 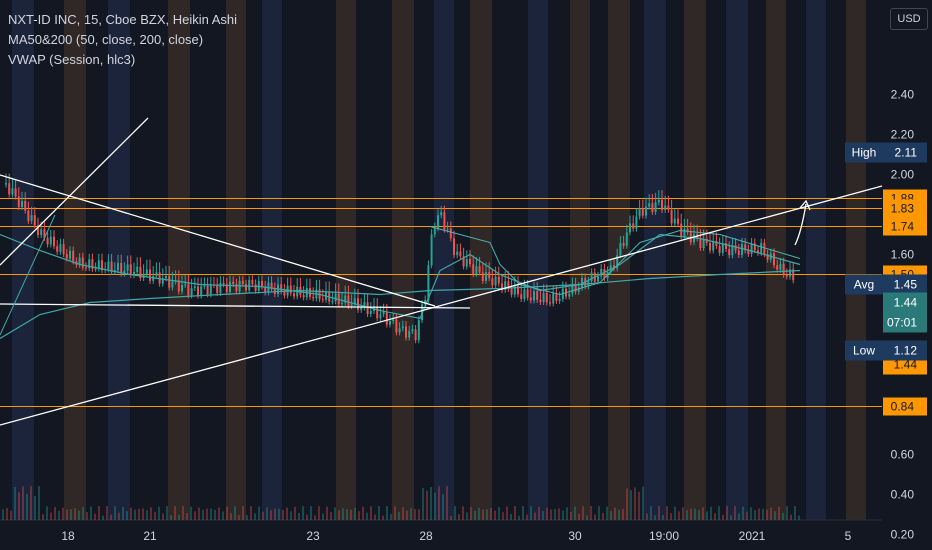 I want to click on trend-line-teal, so click(x=28, y=275).